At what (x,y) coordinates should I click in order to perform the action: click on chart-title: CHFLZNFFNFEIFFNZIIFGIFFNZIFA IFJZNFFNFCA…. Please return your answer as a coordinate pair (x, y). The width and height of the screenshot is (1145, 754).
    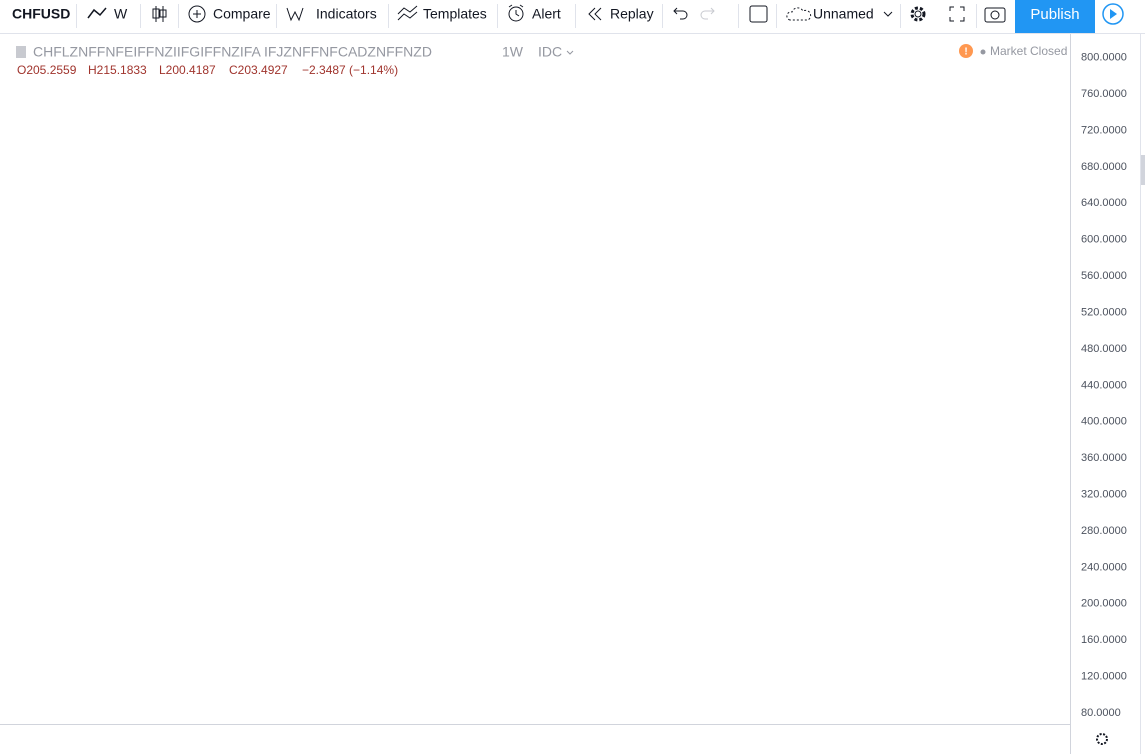
    Looking at the image, I should click on (232, 52).